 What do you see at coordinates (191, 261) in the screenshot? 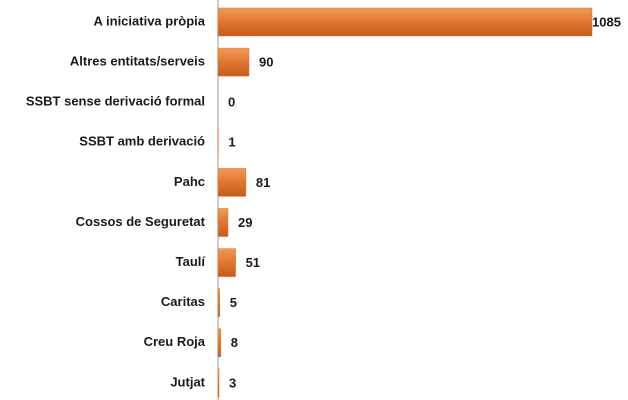
I see `category-label: Taulí` at bounding box center [191, 261].